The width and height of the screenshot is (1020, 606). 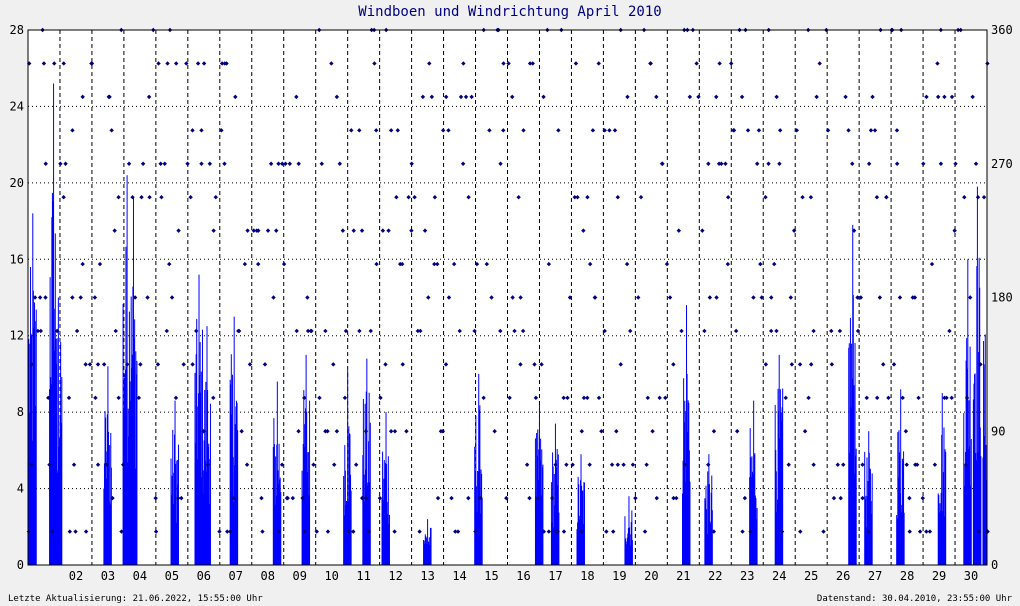 What do you see at coordinates (17, 30) in the screenshot?
I see `left-axis-tick-label: 28` at bounding box center [17, 30].